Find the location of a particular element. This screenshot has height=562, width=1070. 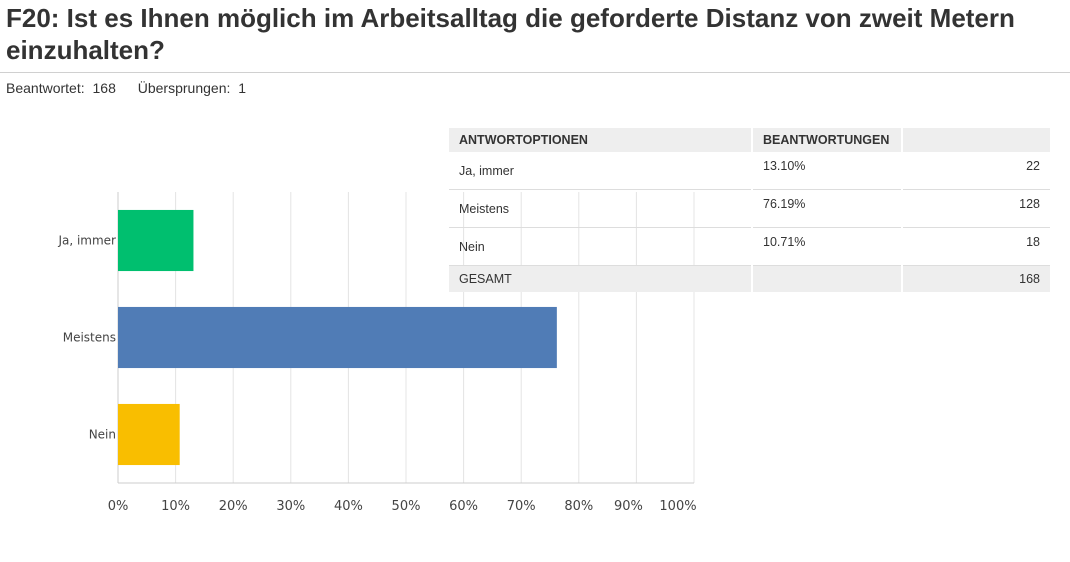

x-tick-label: 70% is located at coordinates (521, 506).